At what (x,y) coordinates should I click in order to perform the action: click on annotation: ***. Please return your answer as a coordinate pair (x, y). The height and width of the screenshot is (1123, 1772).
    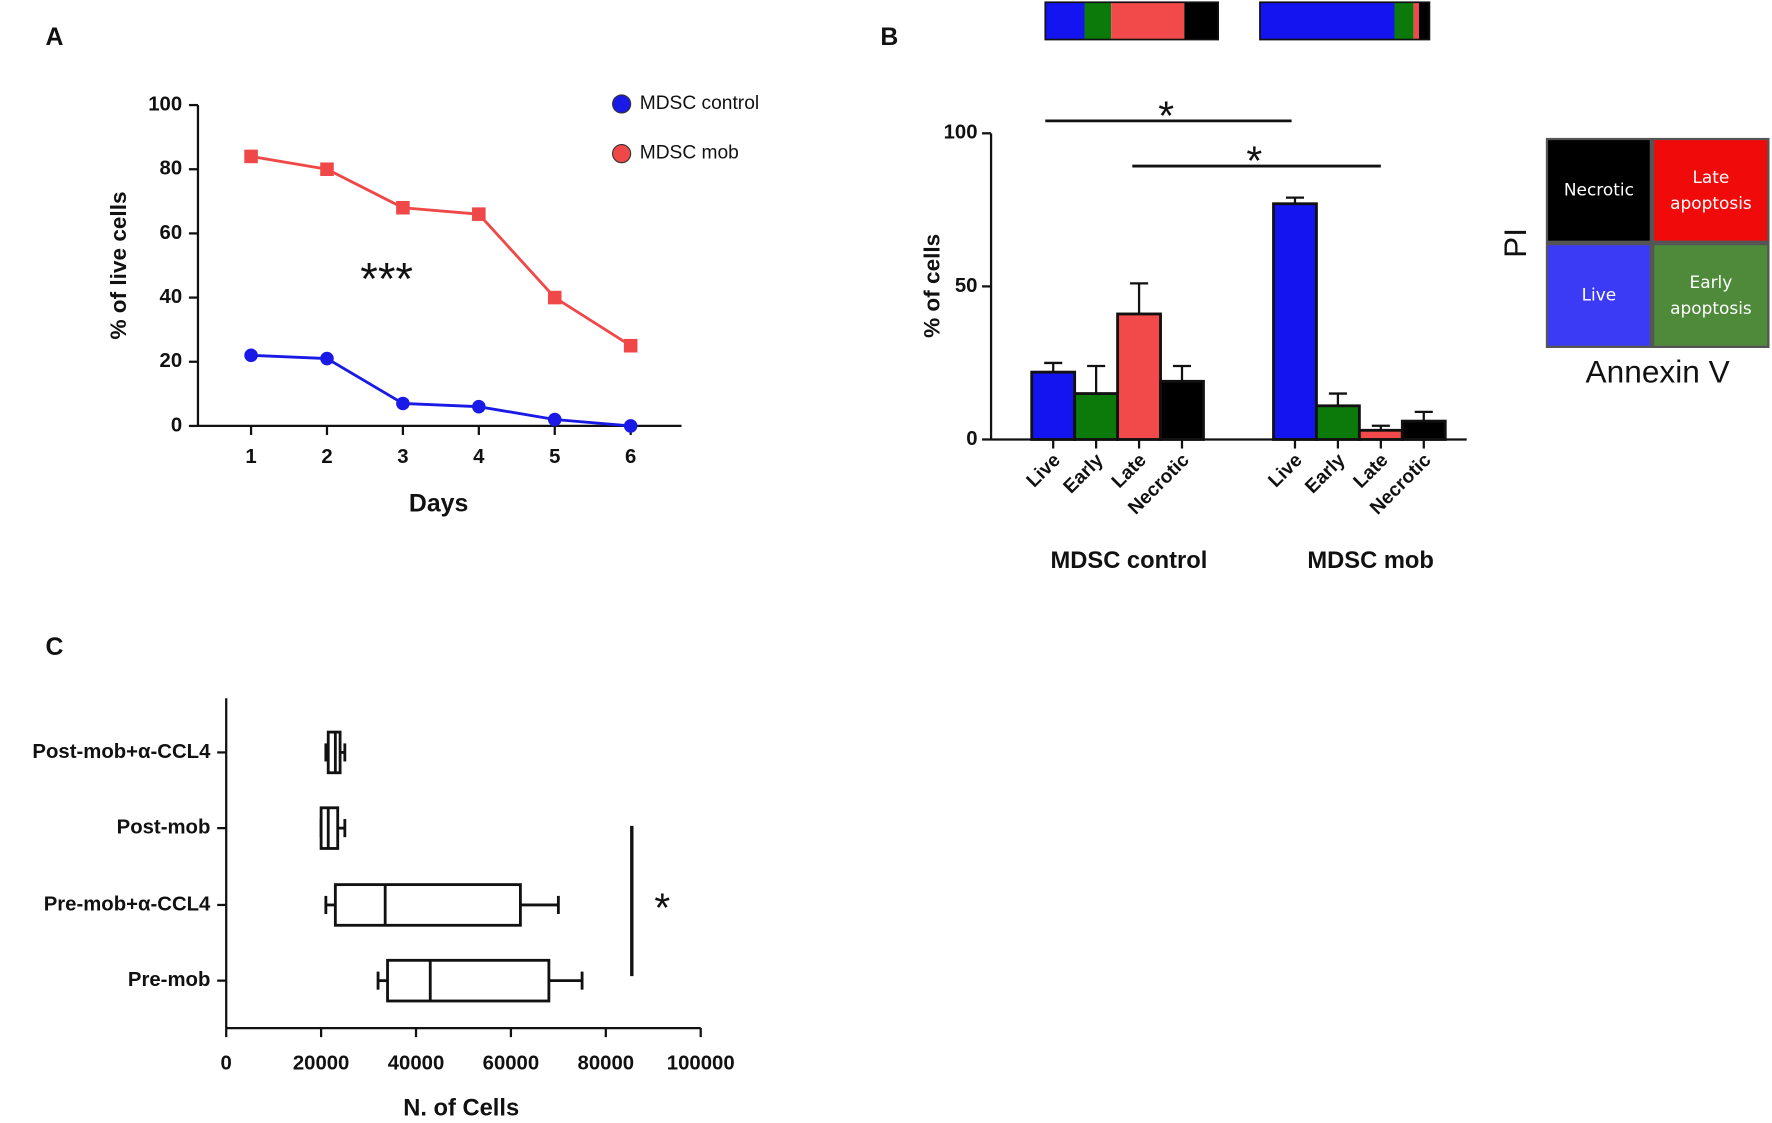
    Looking at the image, I should click on (386, 278).